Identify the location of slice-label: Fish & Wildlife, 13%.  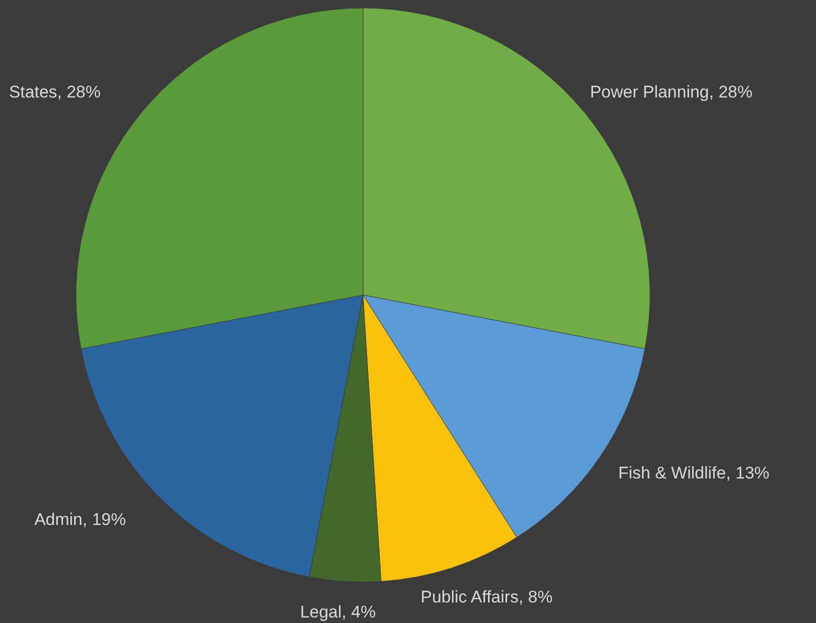
(694, 473).